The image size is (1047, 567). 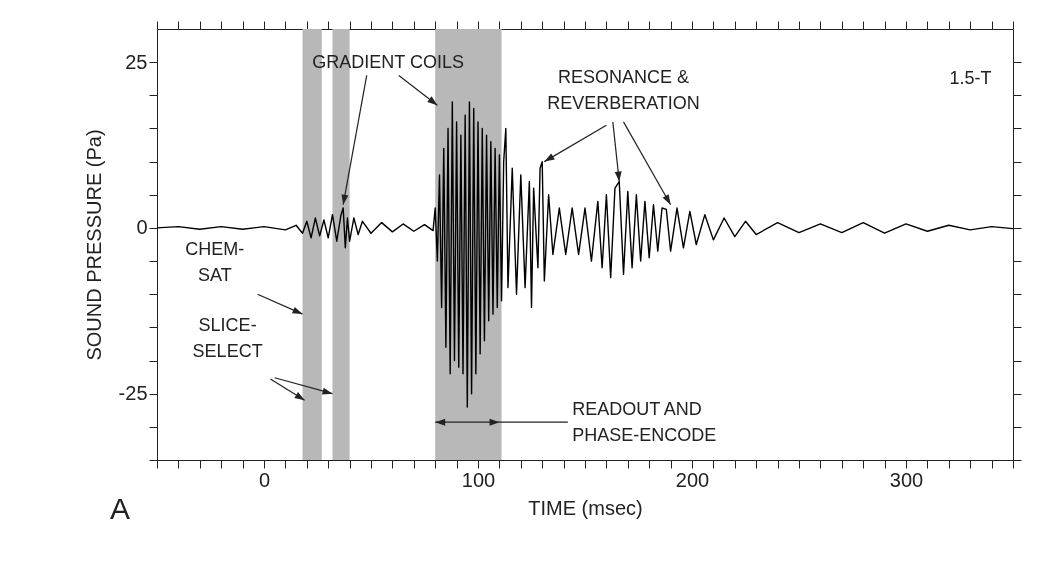 I want to click on x-axis-title: TIME (msec), so click(x=585, y=507).